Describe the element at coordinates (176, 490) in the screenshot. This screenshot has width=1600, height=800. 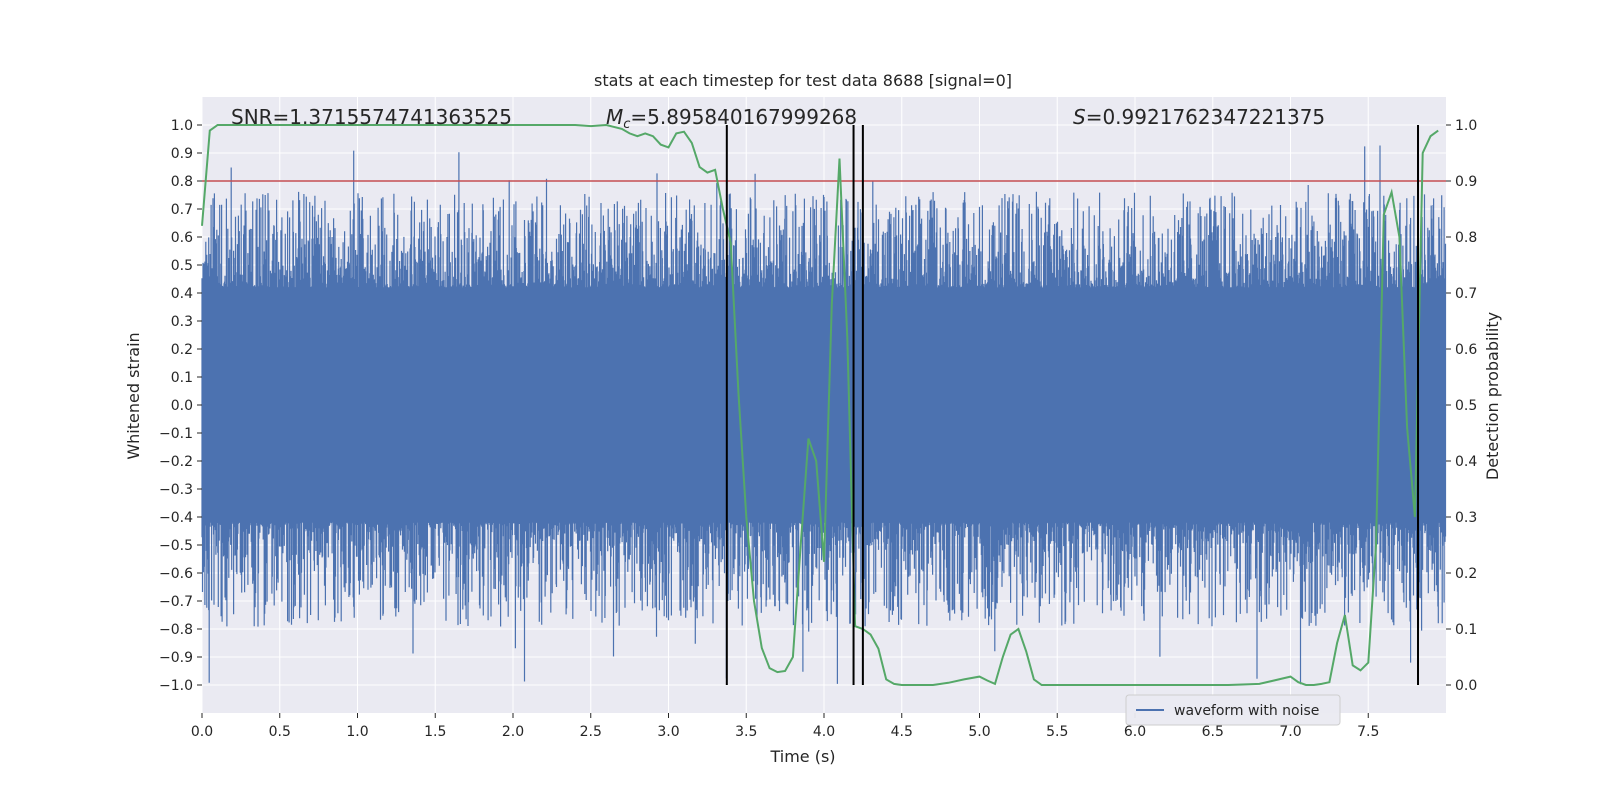
I see `y-left-tick-label-13: −0.3` at that location.